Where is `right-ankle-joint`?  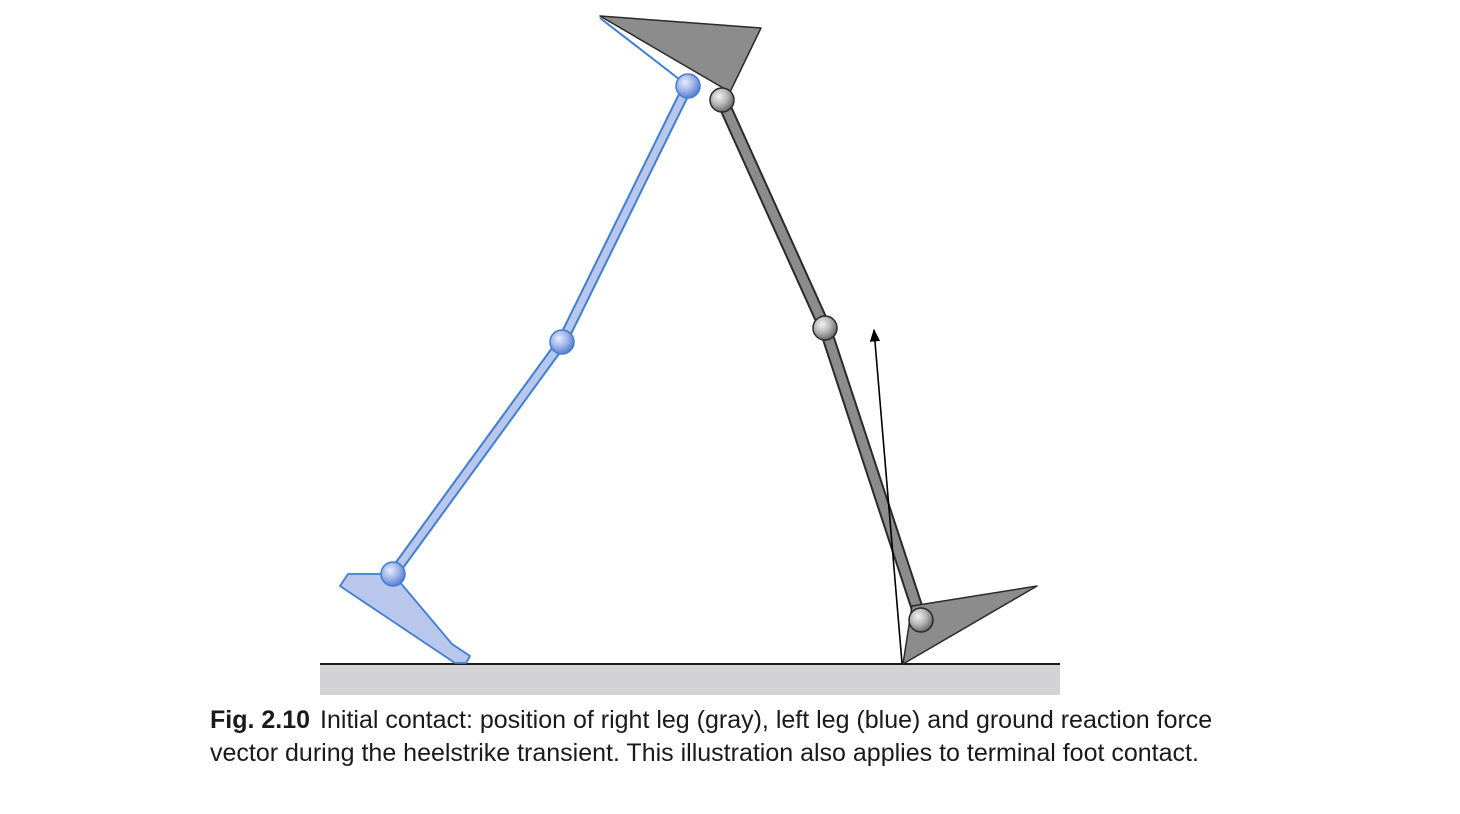
right-ankle-joint is located at coordinates (921, 620).